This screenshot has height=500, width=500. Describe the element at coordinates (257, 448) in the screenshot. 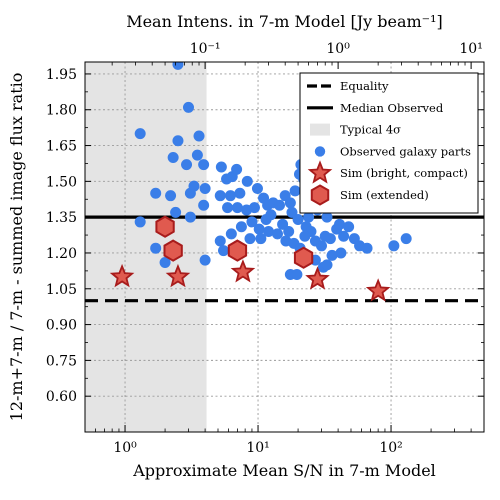

I see `x-tick-label: 10¹` at that location.